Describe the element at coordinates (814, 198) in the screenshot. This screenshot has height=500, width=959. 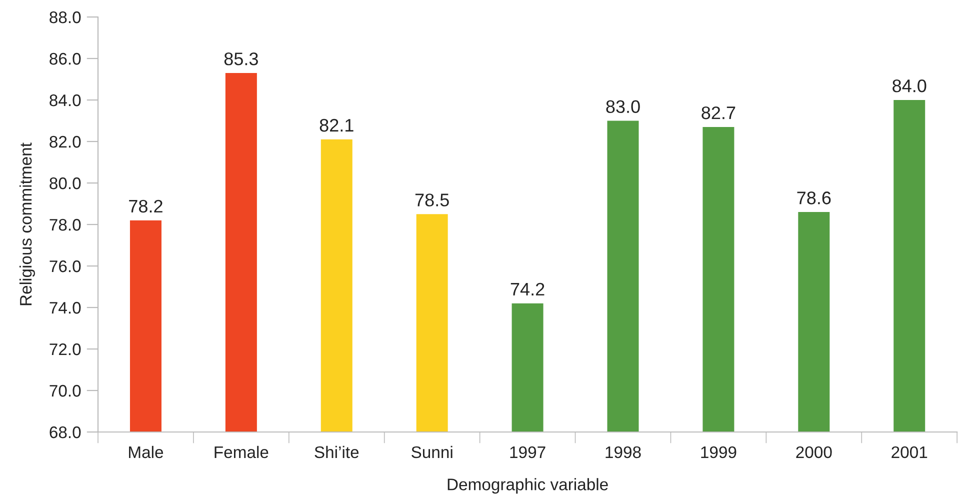
I see `data-label: 78.6` at that location.